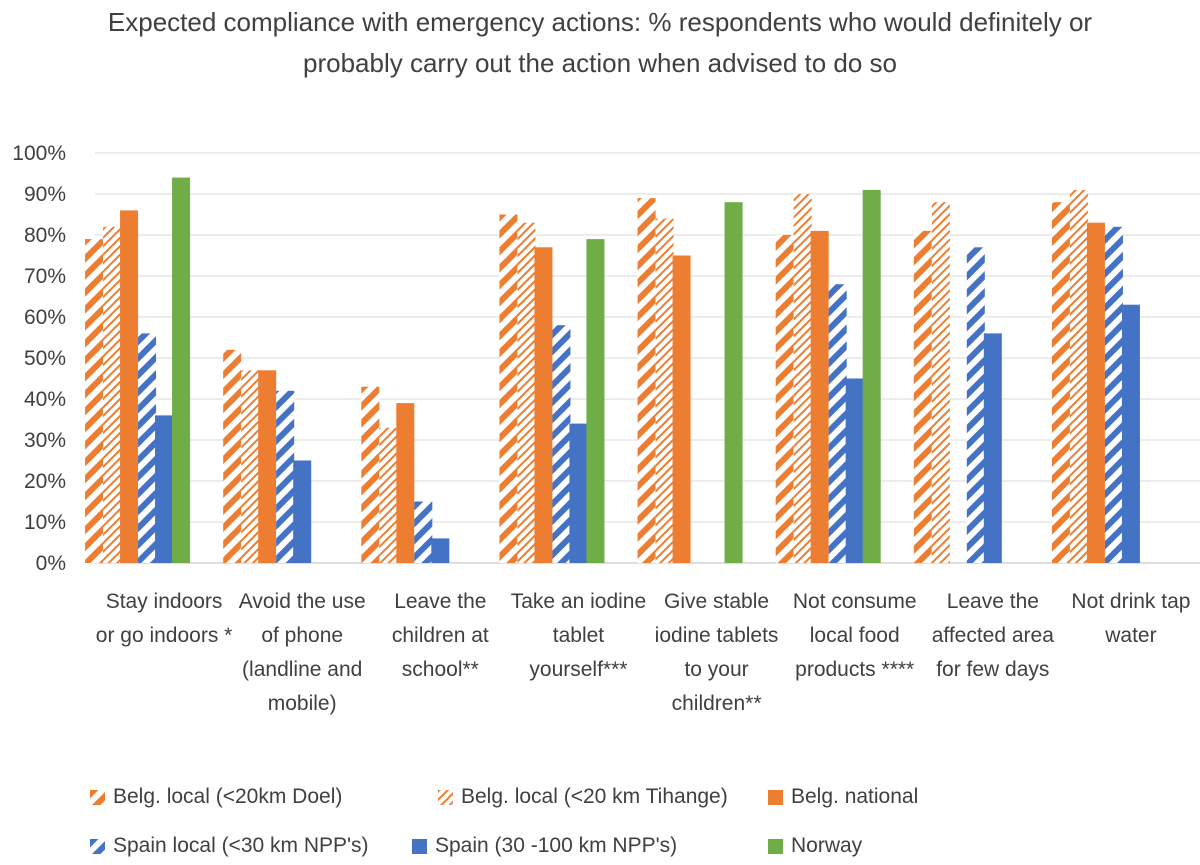  I want to click on x-tick-label: Take an iodine tablet yourself***, so click(578, 635).